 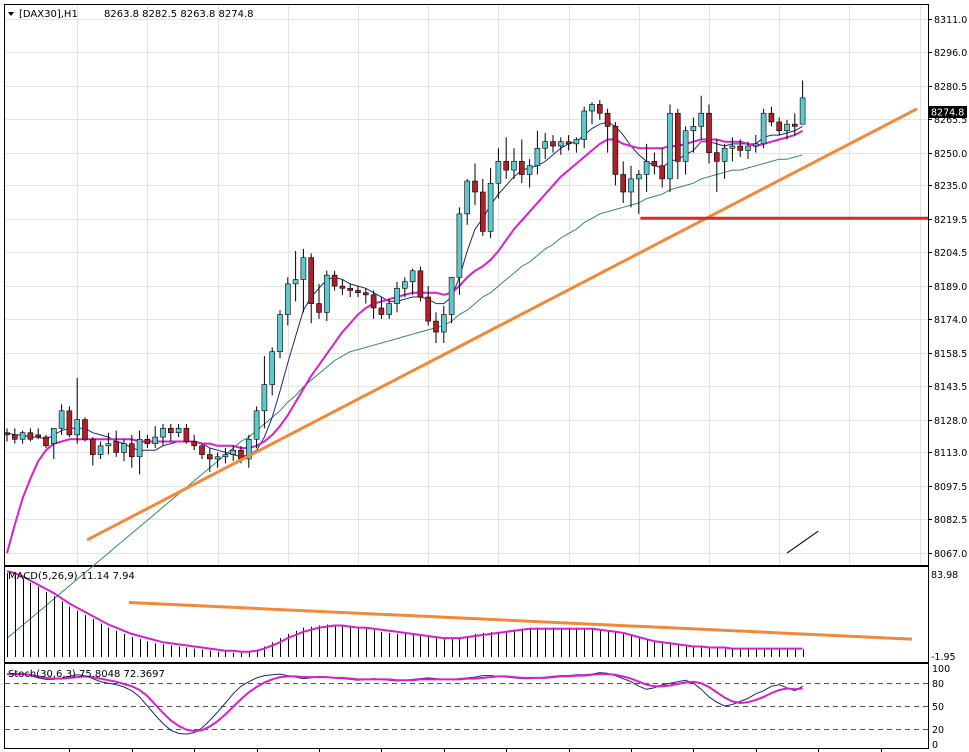 I want to click on stoch-level-label: 20, so click(x=938, y=730).